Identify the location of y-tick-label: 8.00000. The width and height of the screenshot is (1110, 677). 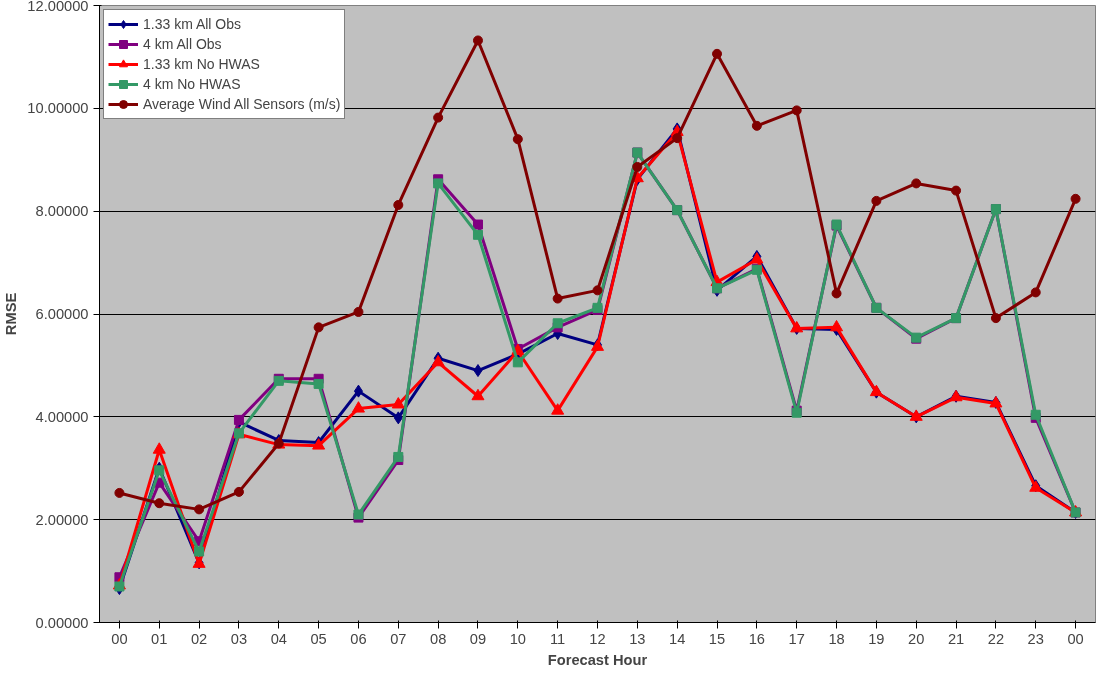
(62, 211).